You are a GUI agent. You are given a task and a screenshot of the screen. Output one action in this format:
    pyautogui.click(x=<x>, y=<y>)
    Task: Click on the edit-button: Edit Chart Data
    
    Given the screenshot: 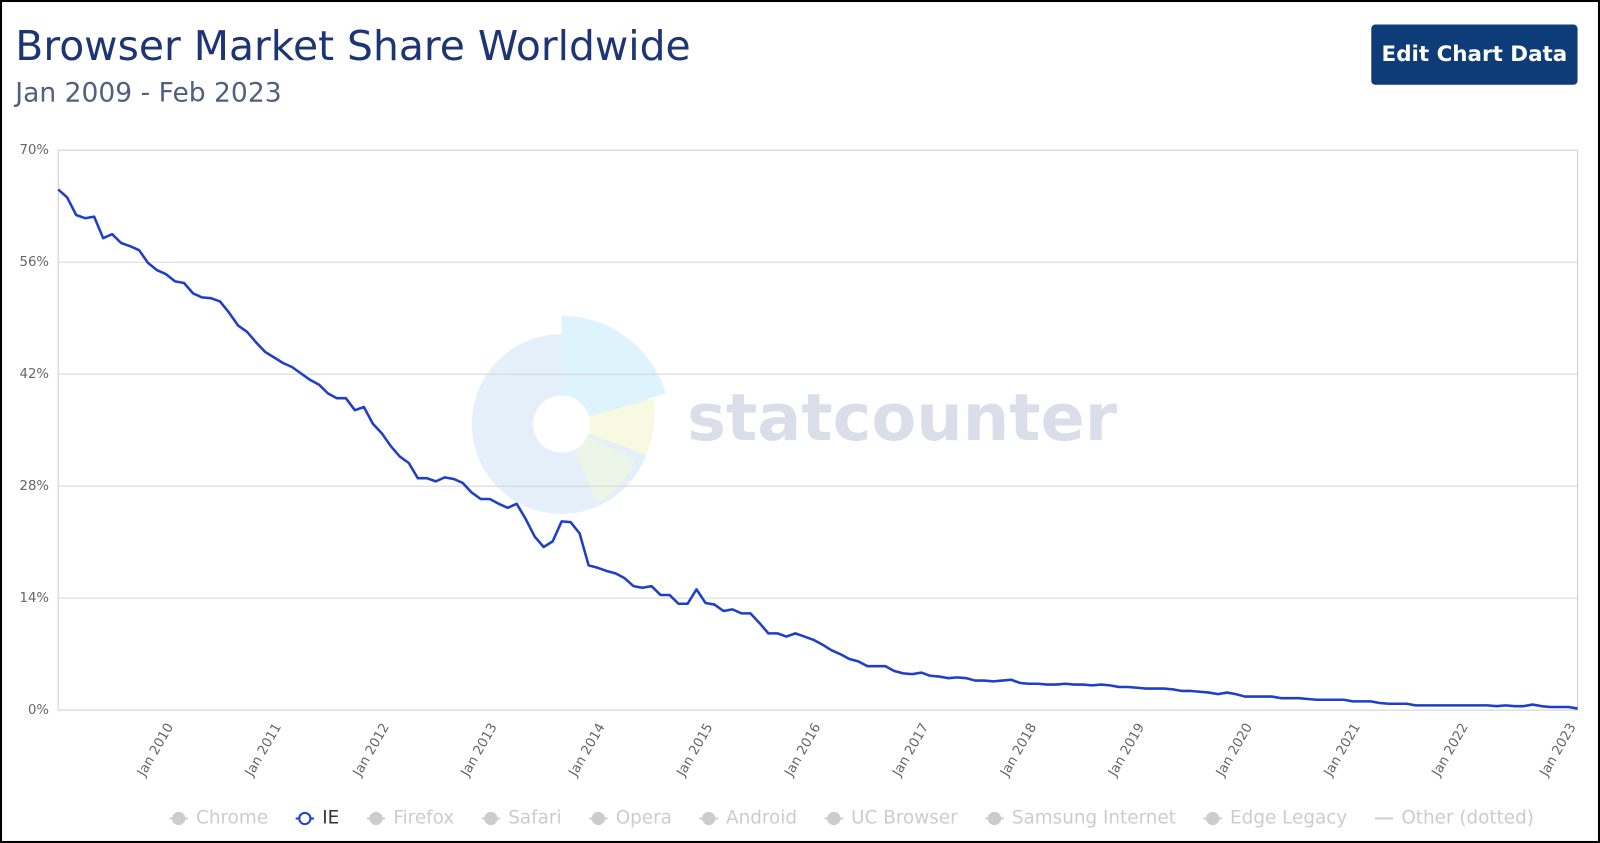 What is the action you would take?
    pyautogui.click(x=1474, y=54)
    